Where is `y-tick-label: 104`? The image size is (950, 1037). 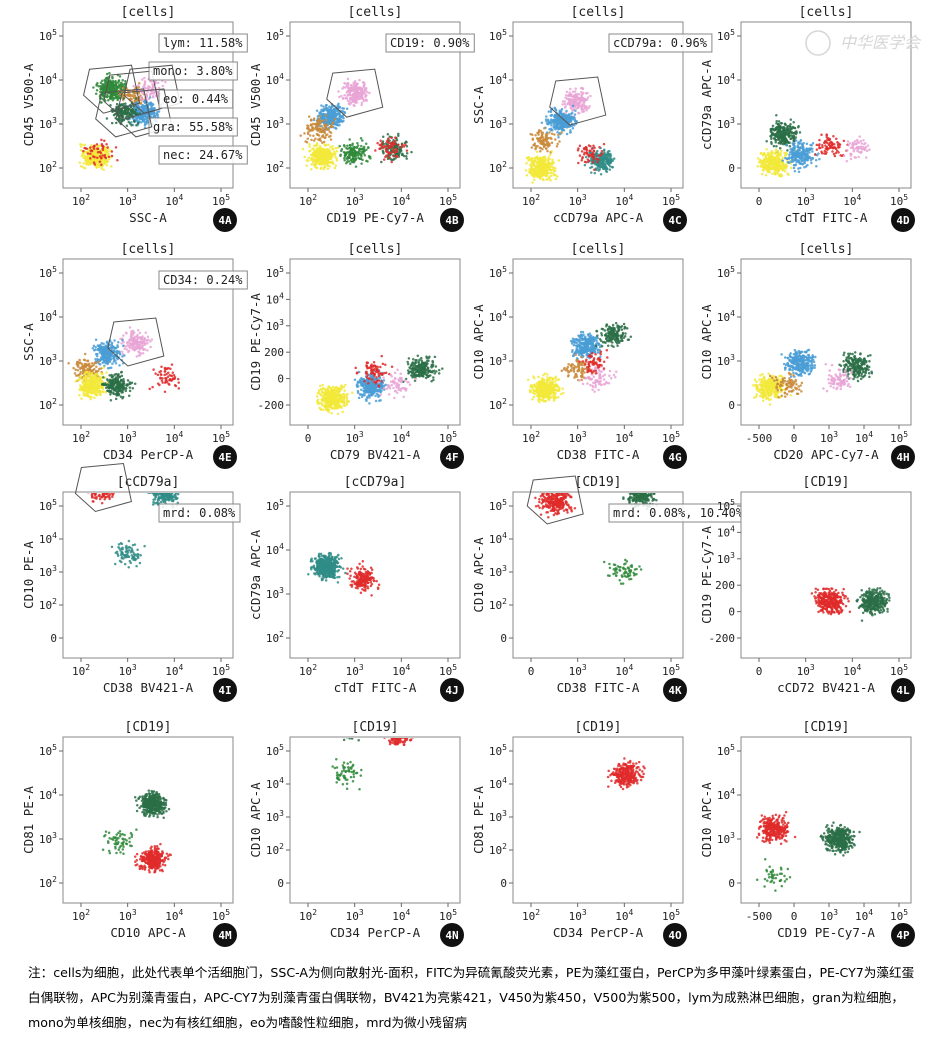
y-tick-label: 104 is located at coordinates (498, 79).